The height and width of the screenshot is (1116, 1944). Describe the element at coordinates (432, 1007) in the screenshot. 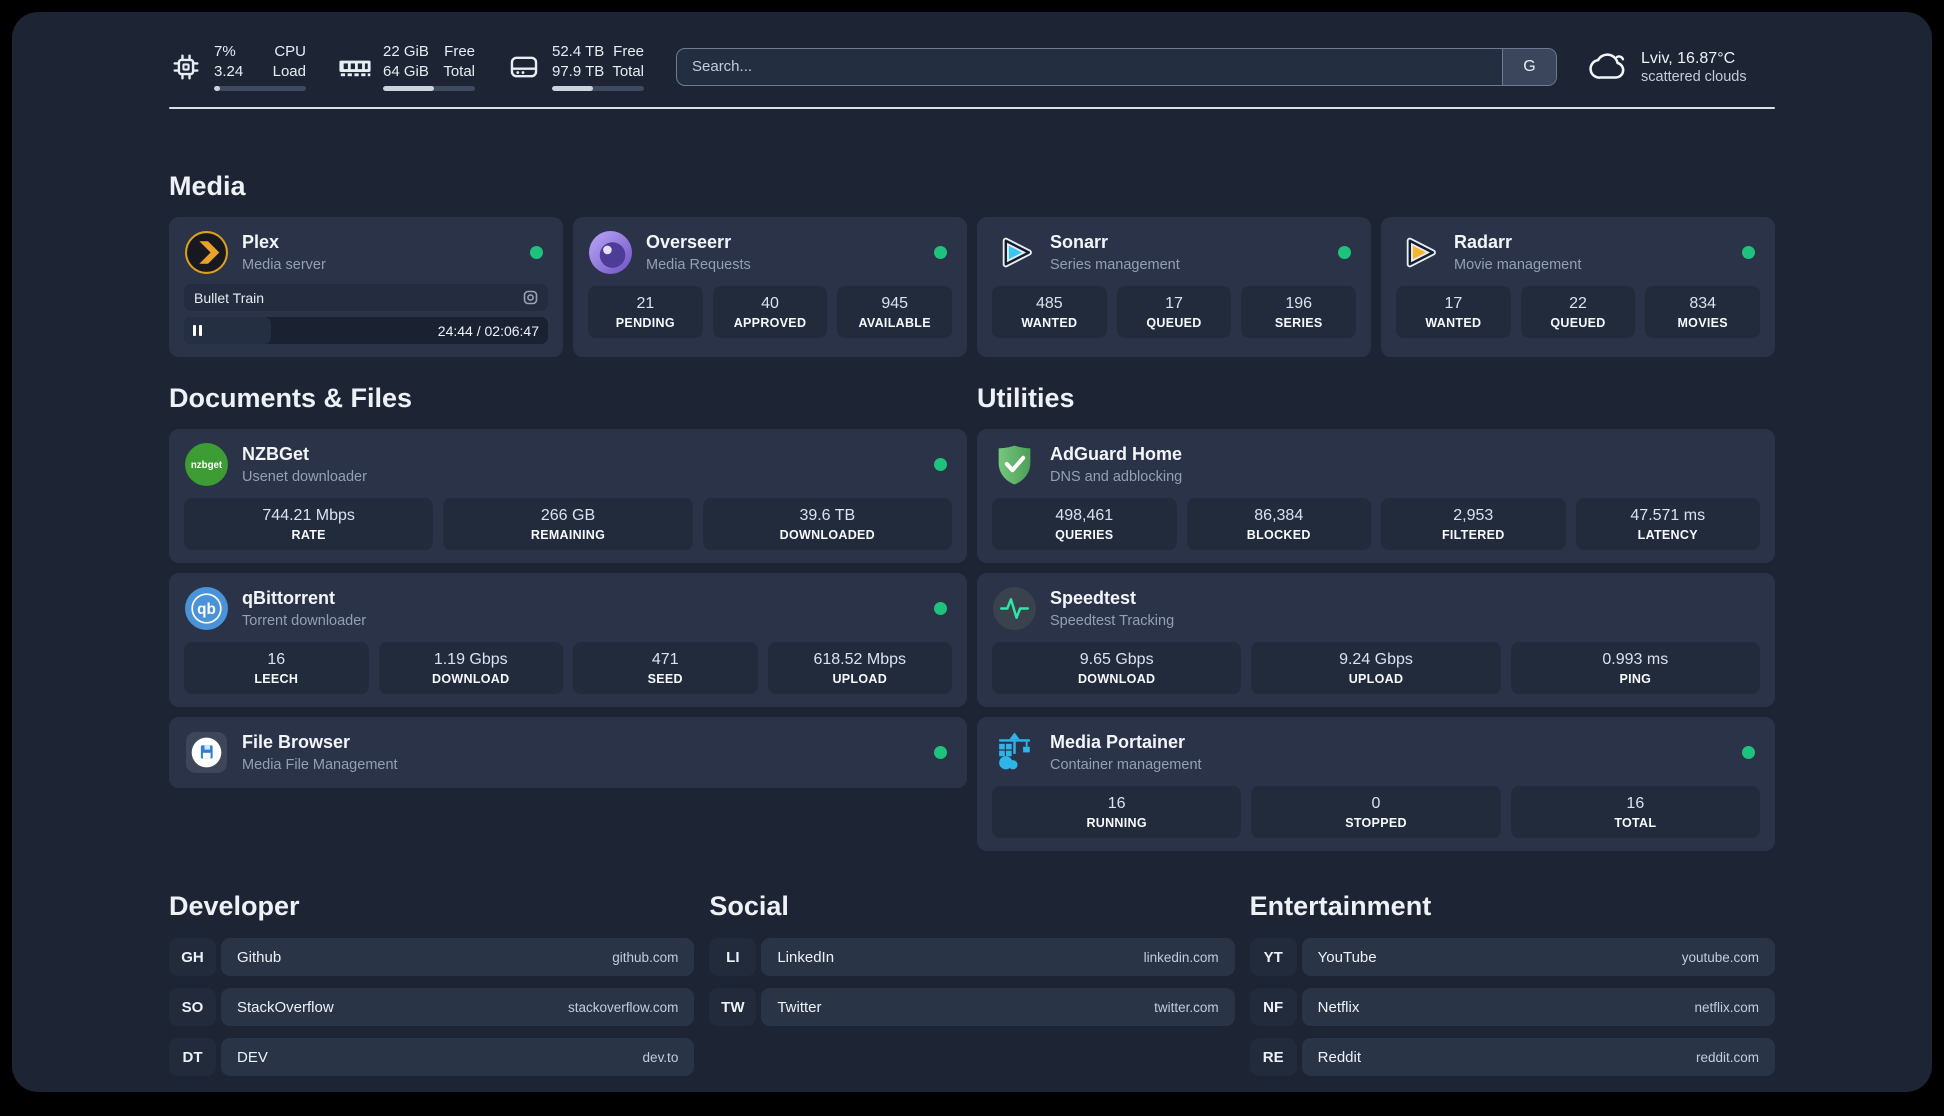

I see `bookmark-stackoverflow: SO StackOverflow stackoverflow.com` at that location.